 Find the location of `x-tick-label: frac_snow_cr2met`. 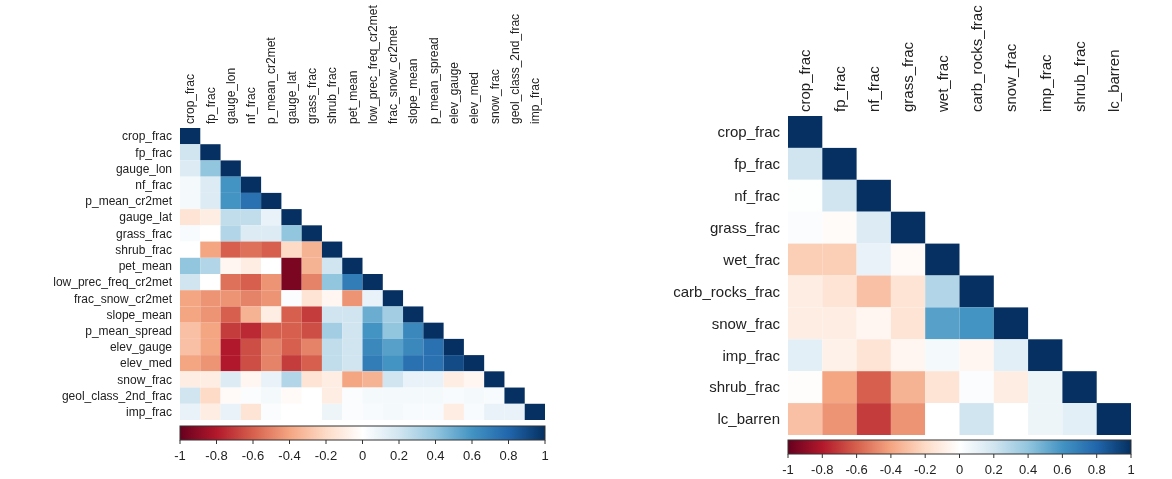

x-tick-label: frac_snow_cr2met is located at coordinates (393, 74).